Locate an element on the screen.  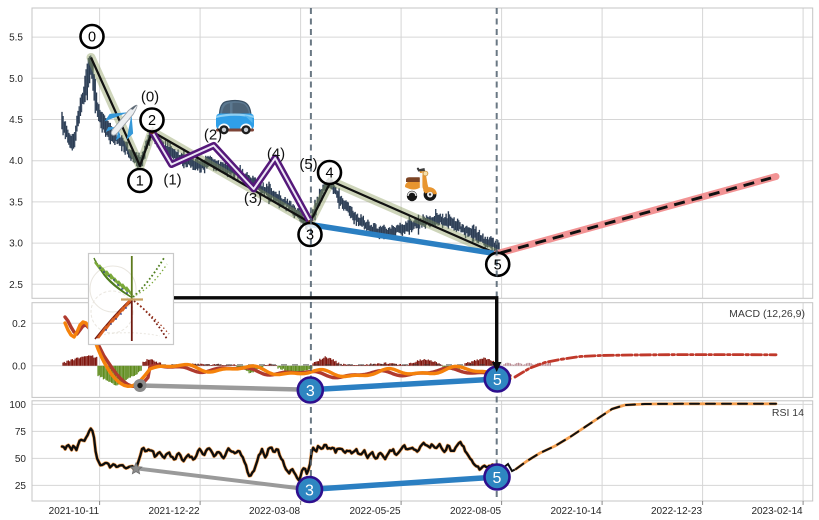
svg-text: (4) is located at coordinates (276, 154).